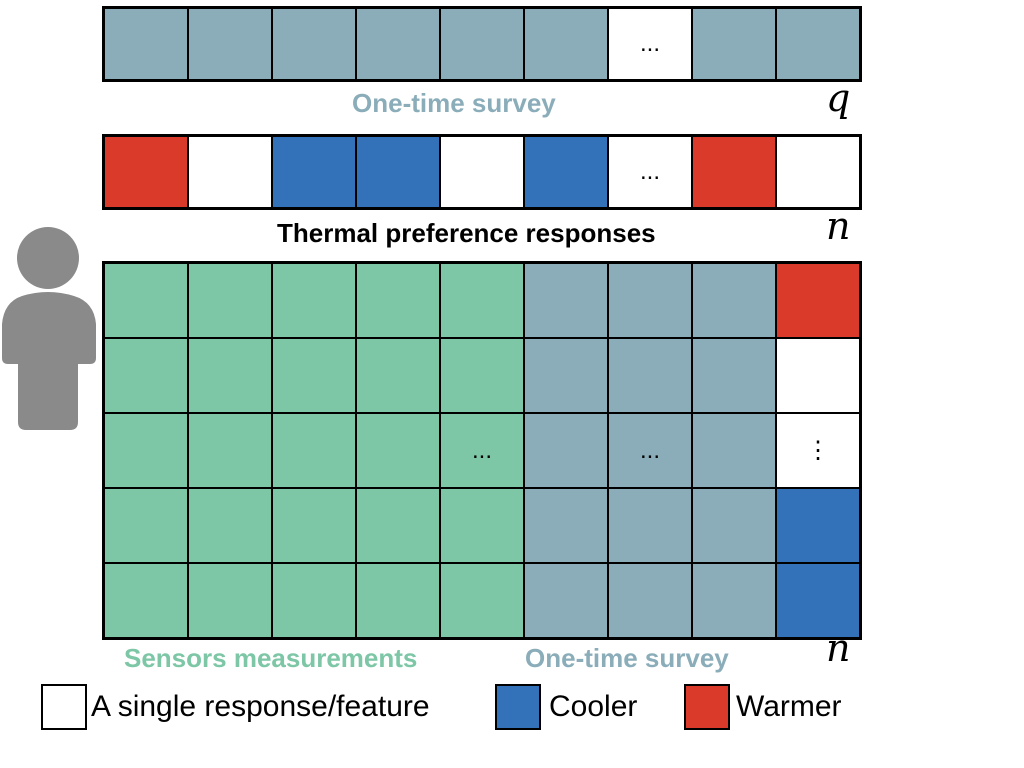 The image size is (1024, 768). Describe the element at coordinates (593, 706) in the screenshot. I see `legend-cooler-label: Cooler` at that location.